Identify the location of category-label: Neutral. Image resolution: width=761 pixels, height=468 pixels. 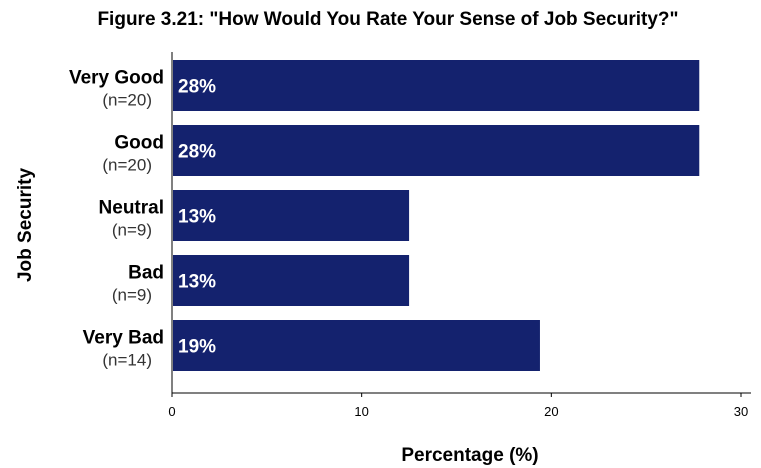
(131, 208).